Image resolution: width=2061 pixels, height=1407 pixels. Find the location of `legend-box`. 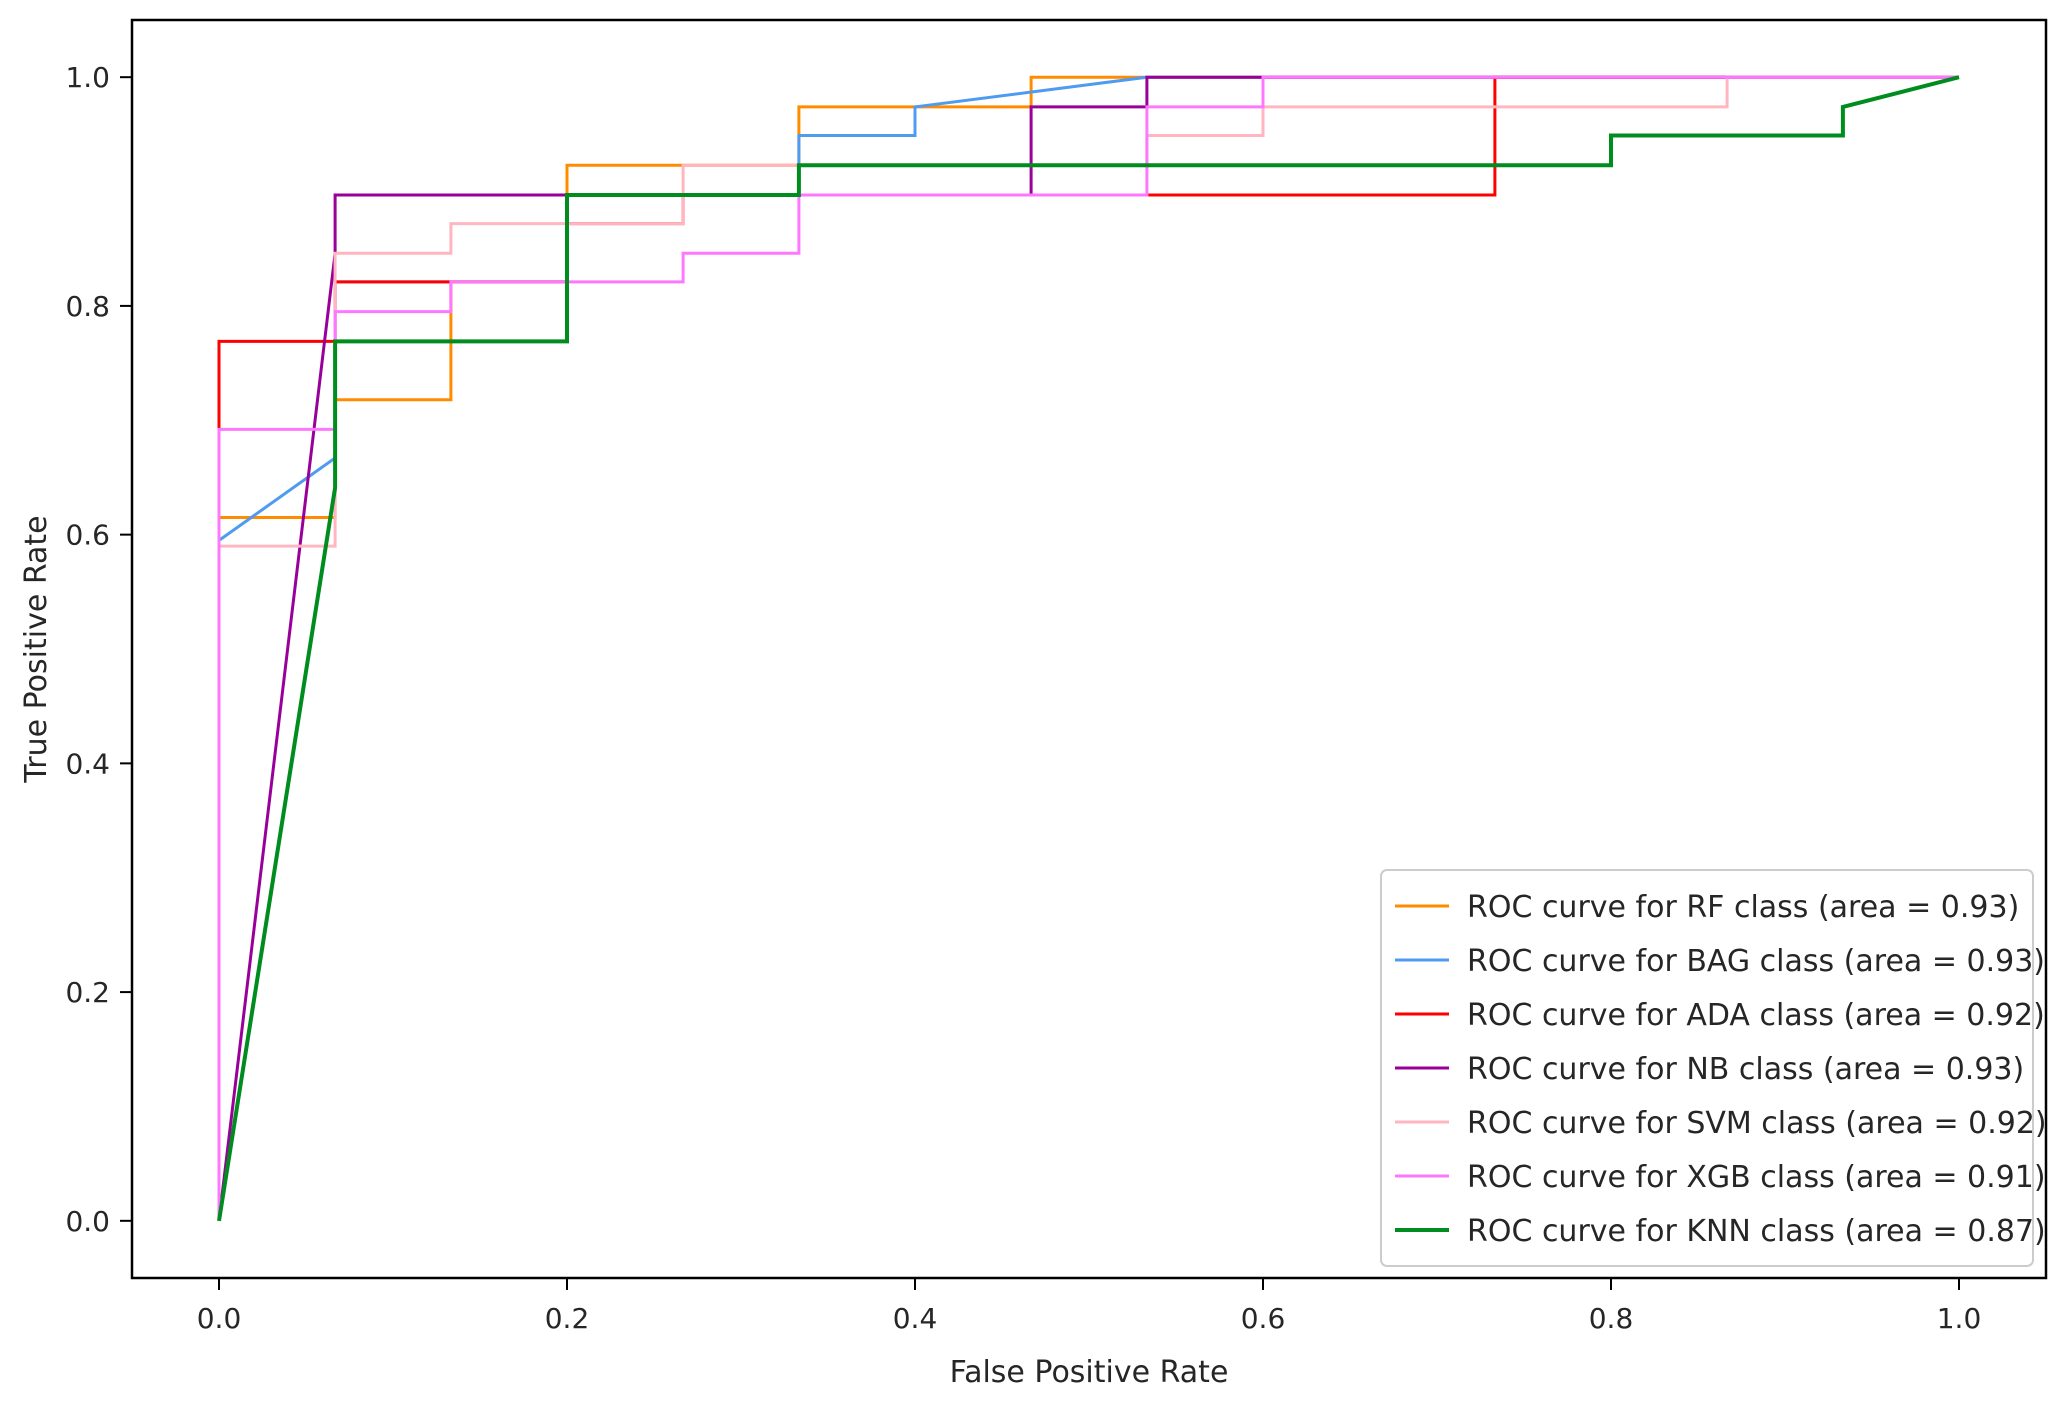

legend-box is located at coordinates (1707, 1068).